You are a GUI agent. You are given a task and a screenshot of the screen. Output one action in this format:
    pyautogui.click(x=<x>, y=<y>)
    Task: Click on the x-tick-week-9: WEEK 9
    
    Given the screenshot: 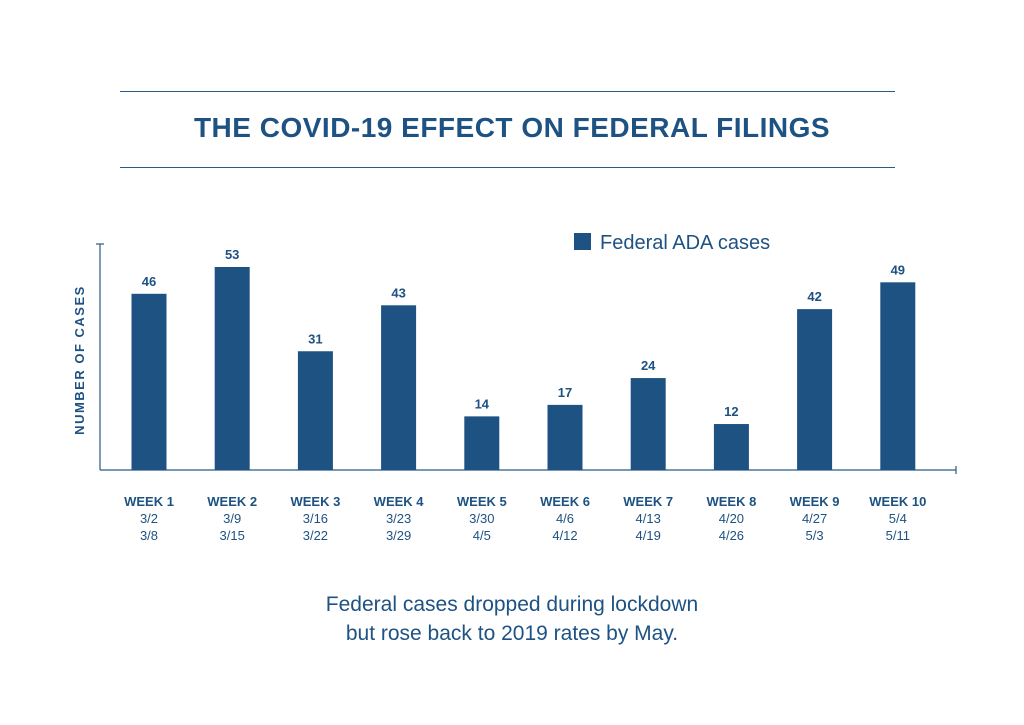 What is the action you would take?
    pyautogui.click(x=815, y=501)
    